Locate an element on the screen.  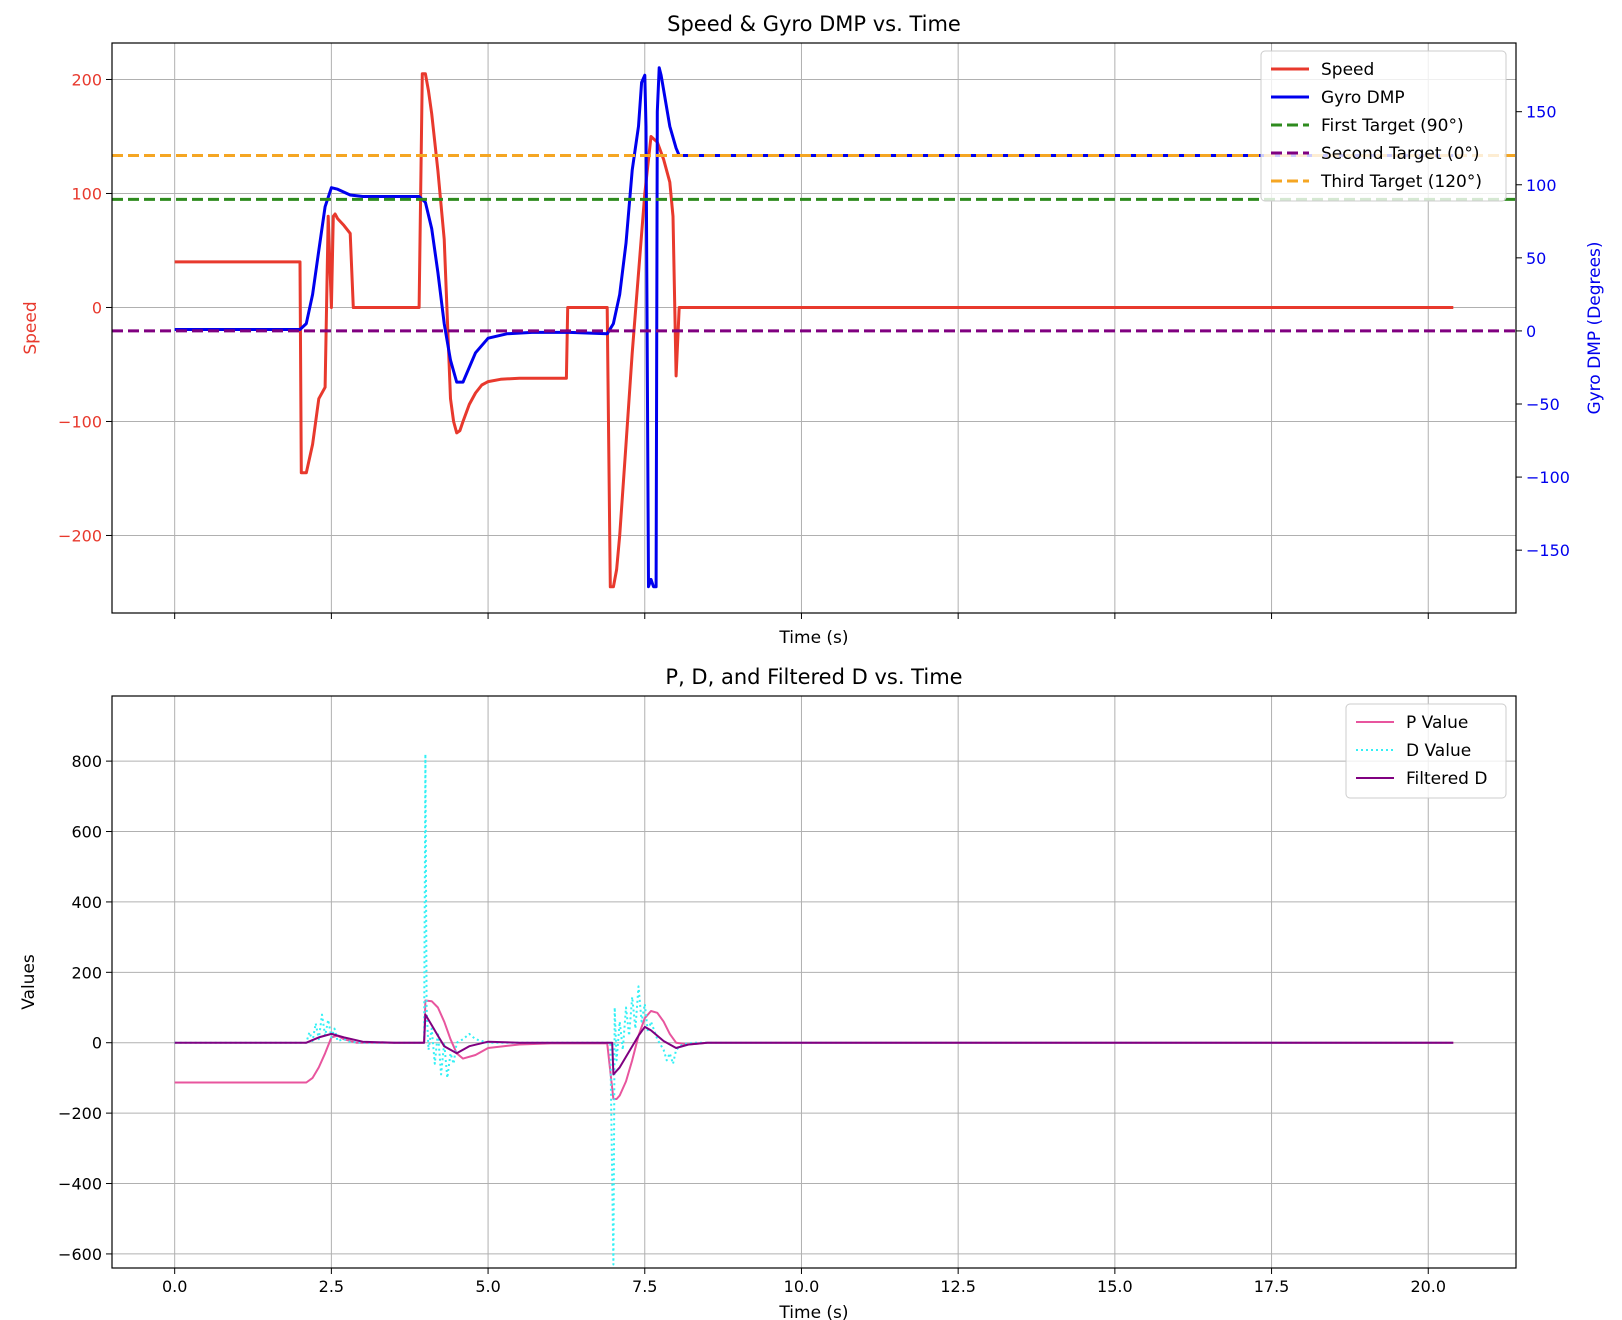
legend-label-p-value: P Value is located at coordinates (1437, 723).